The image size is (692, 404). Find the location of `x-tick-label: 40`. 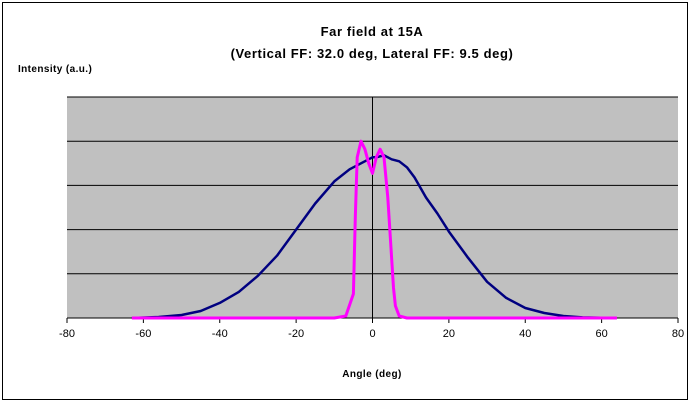

x-tick-label: 40 is located at coordinates (525, 334).